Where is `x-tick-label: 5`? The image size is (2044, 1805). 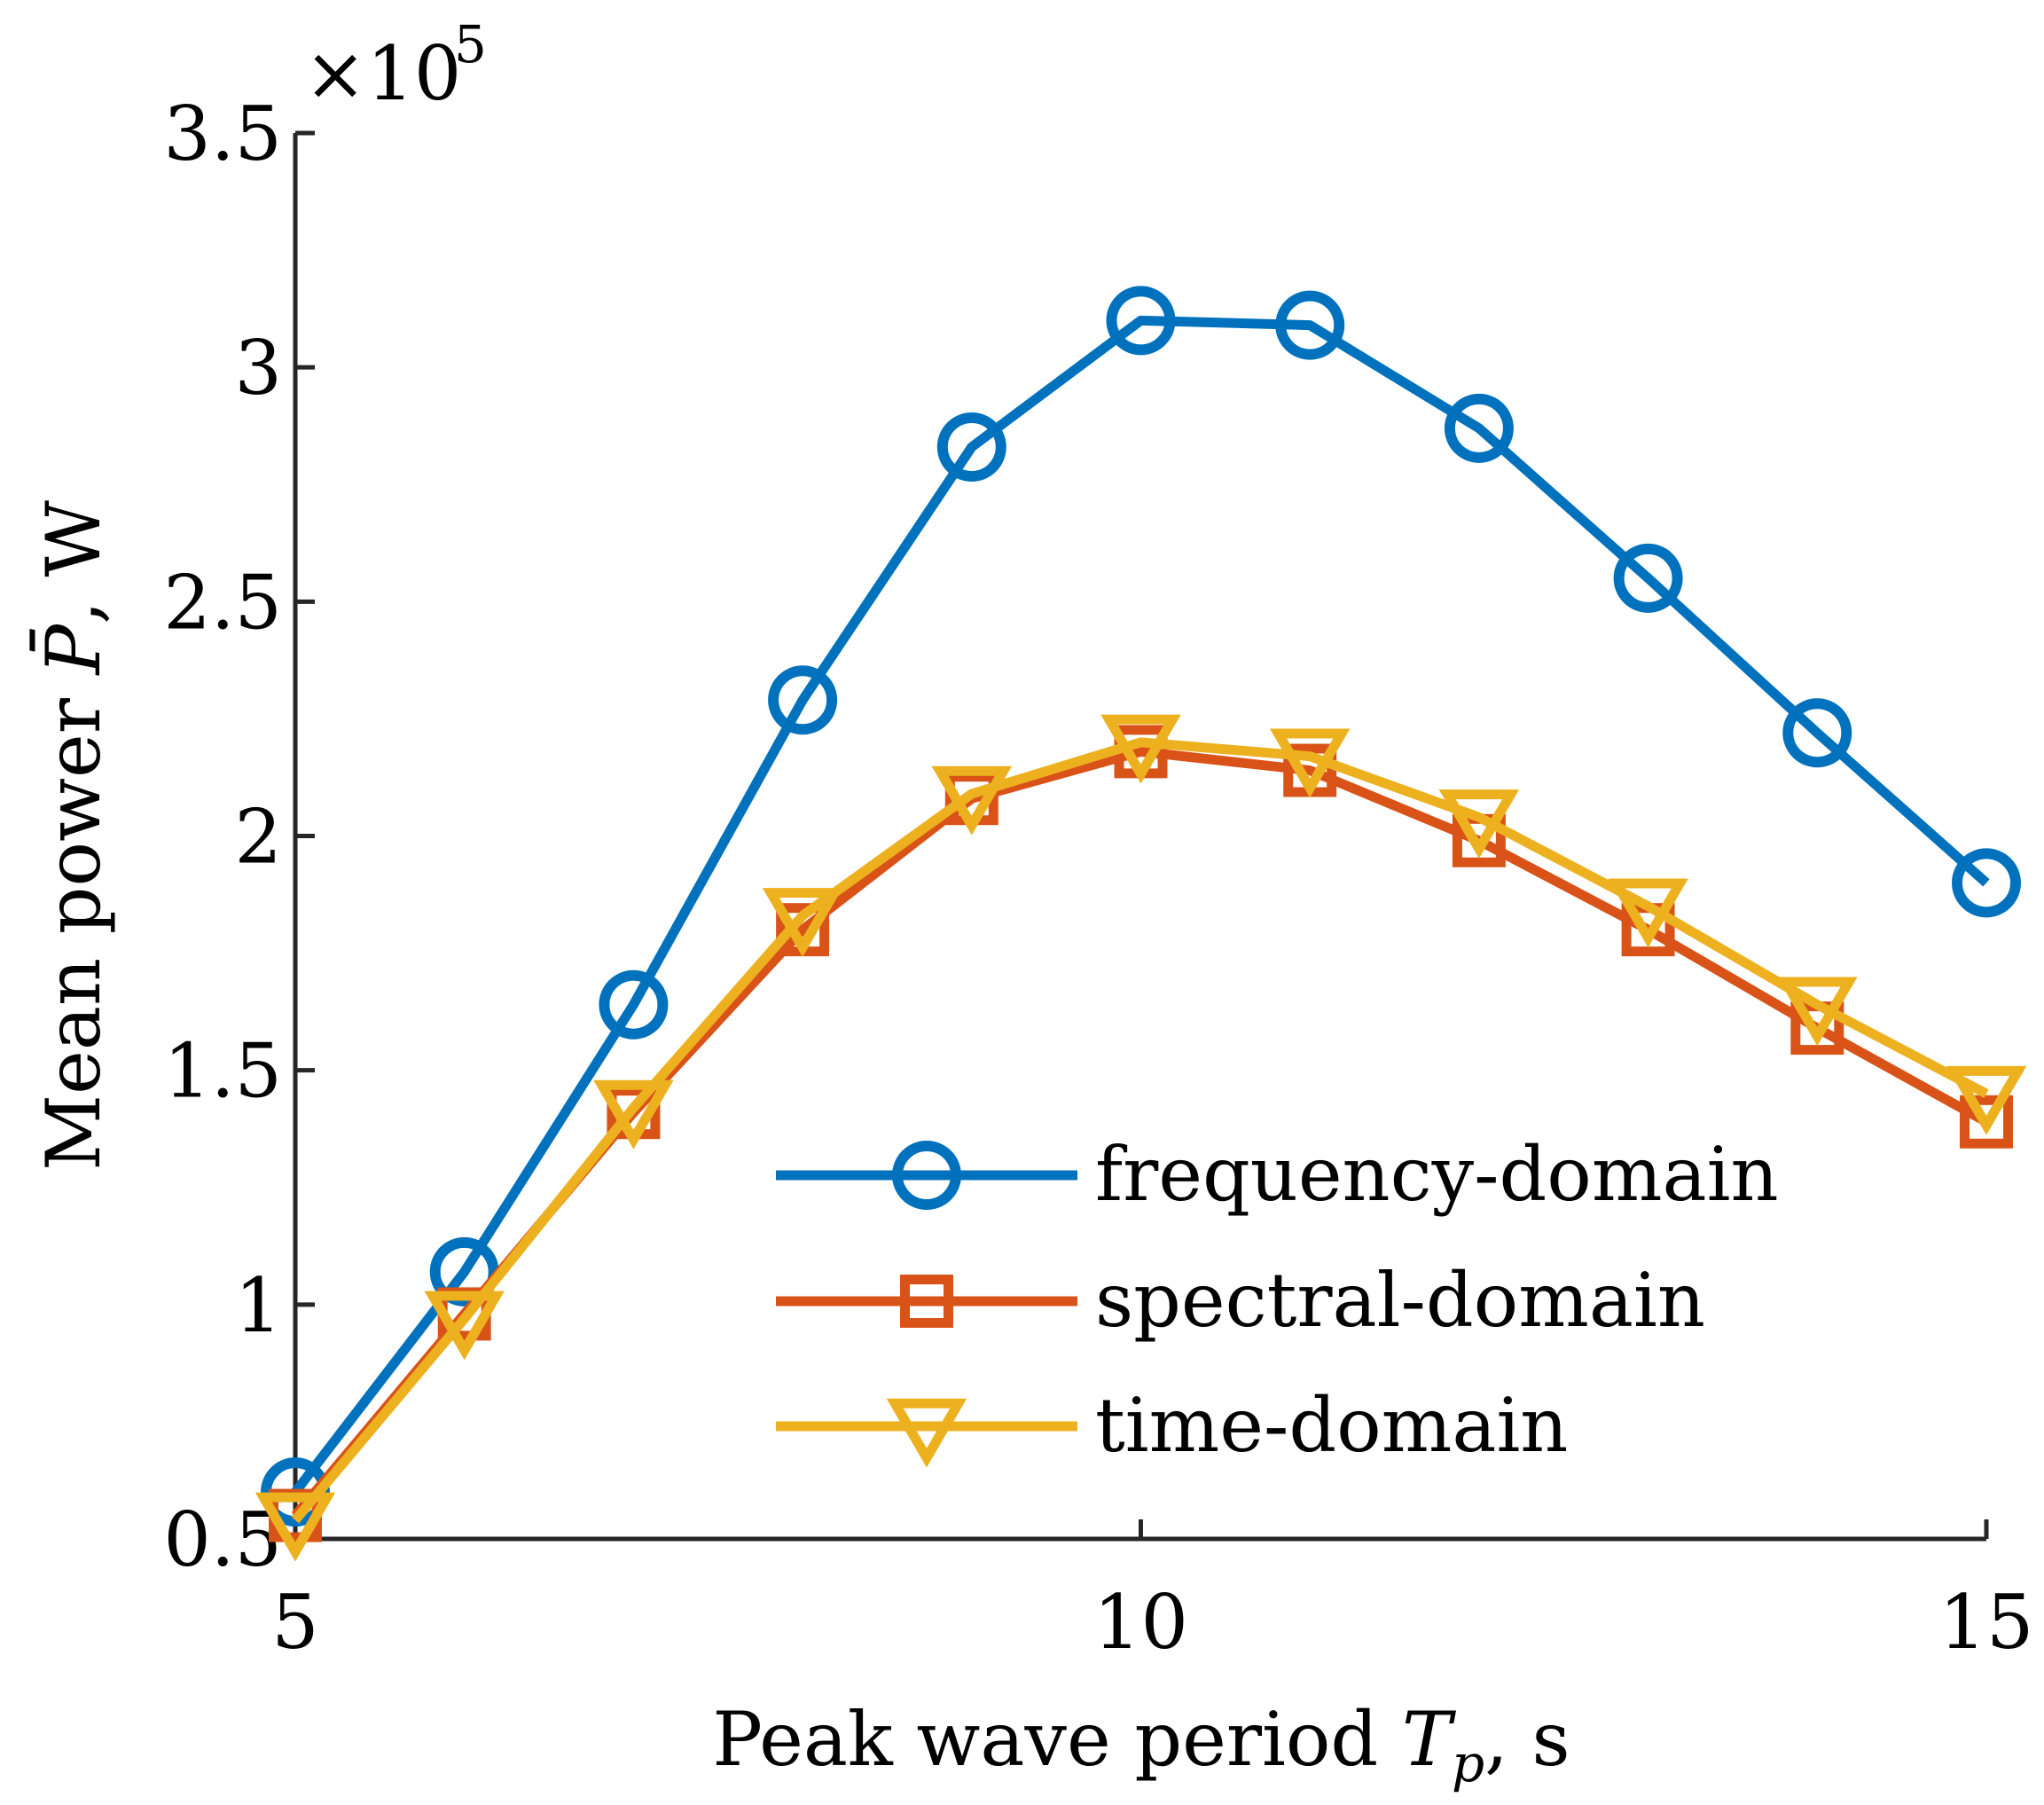
x-tick-label: 5 is located at coordinates (294, 1622).